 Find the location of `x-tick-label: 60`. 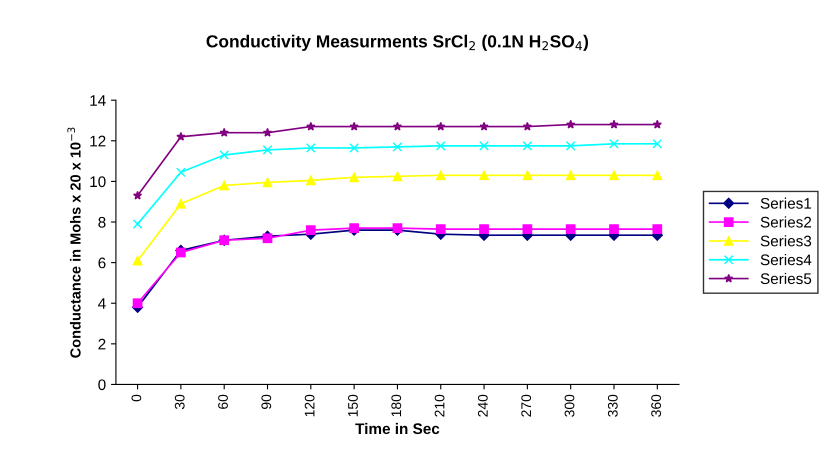

x-tick-label: 60 is located at coordinates (223, 401).